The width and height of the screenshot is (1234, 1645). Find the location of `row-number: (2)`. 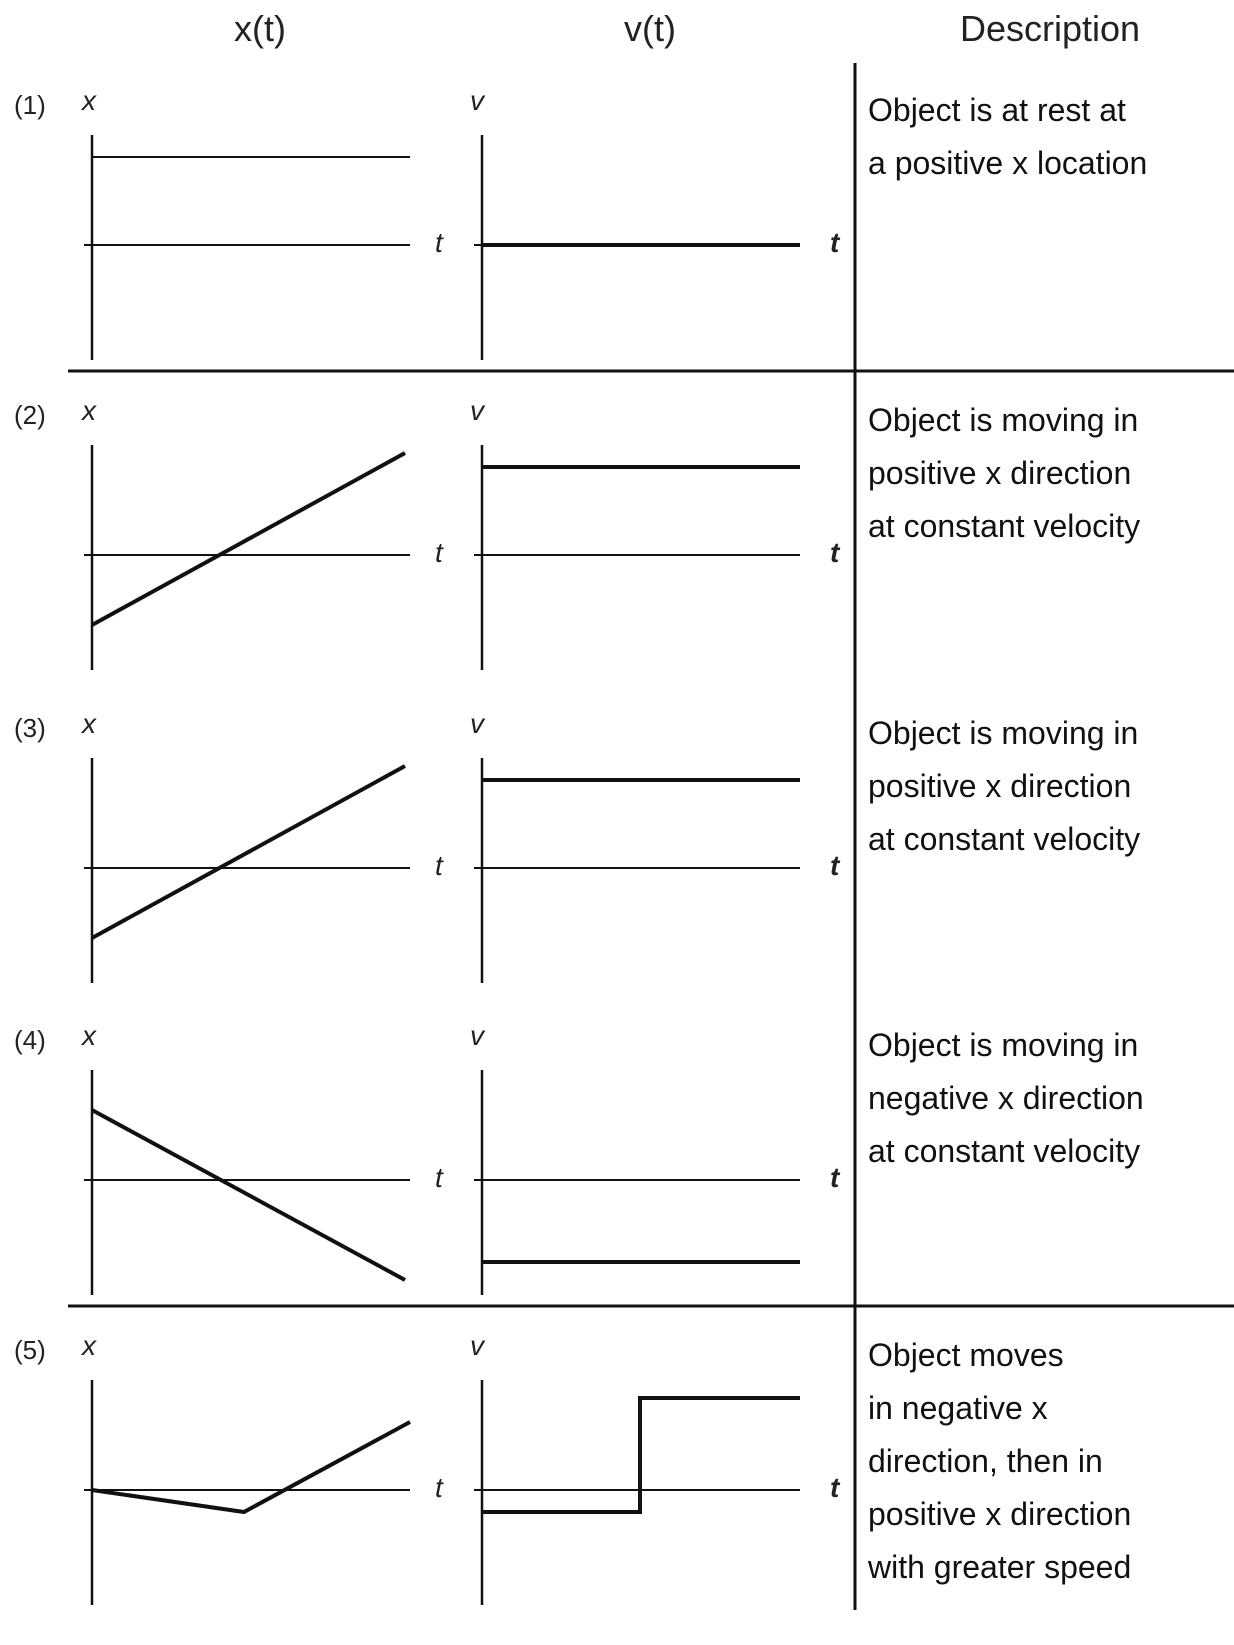

row-number: (2) is located at coordinates (30, 415).